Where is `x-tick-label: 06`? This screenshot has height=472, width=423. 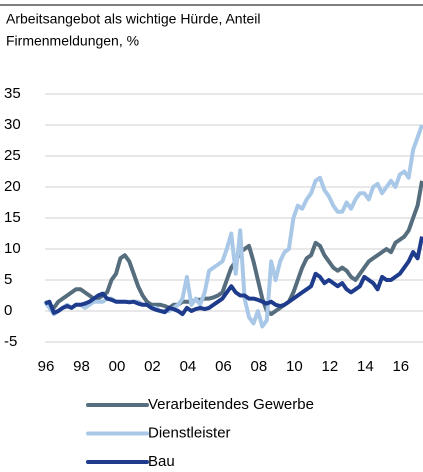 x-tick-label: 06 is located at coordinates (223, 366).